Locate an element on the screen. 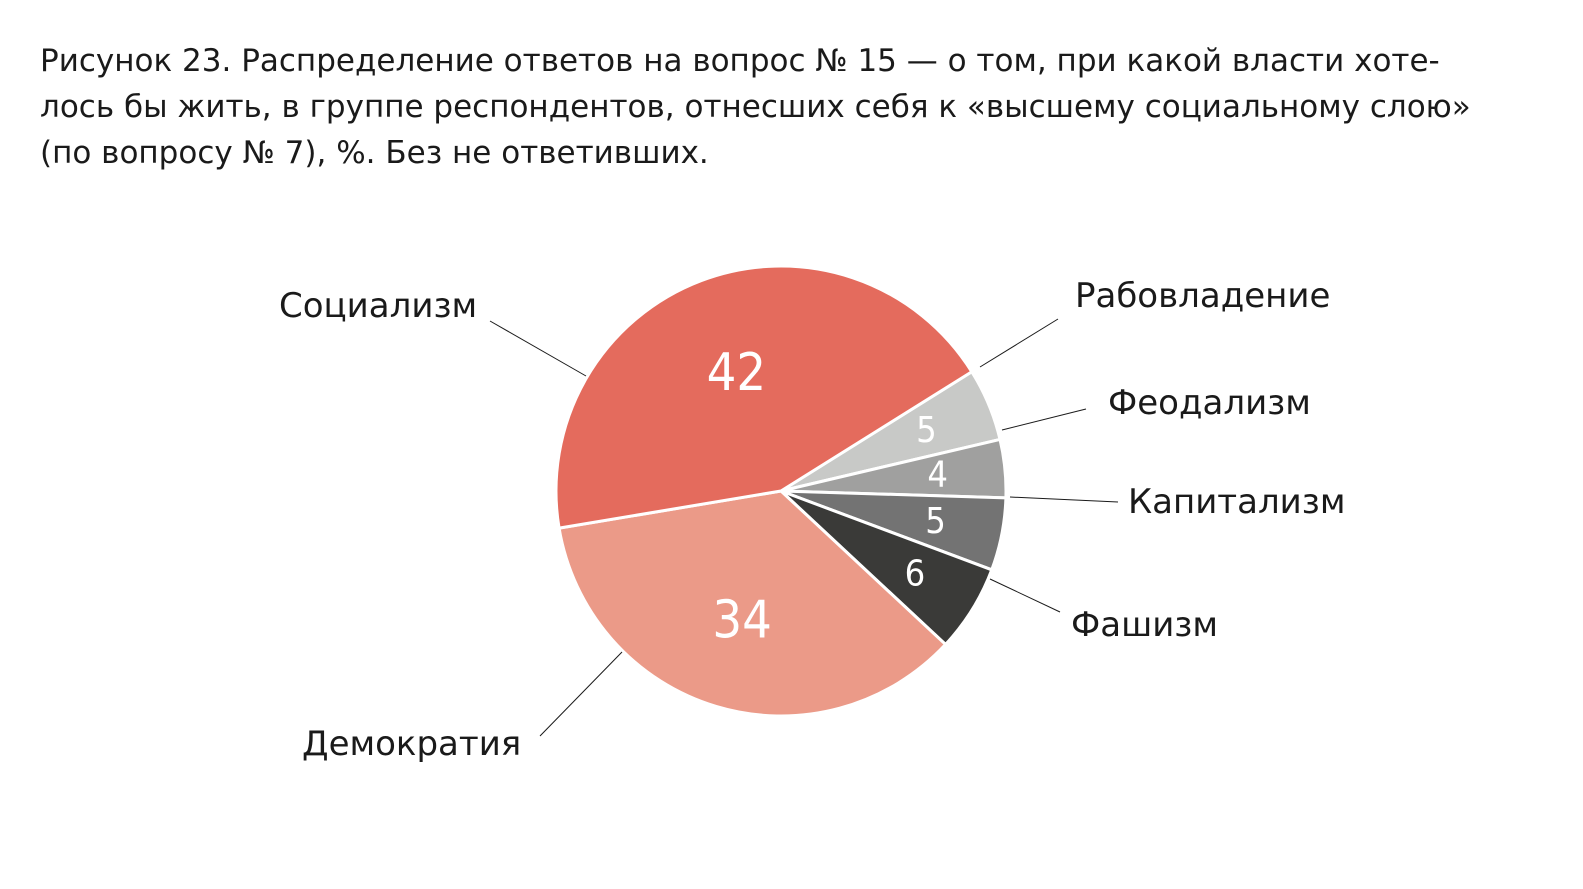 This screenshot has width=1583, height=889. category-label-2: Феодализм is located at coordinates (1209, 403).